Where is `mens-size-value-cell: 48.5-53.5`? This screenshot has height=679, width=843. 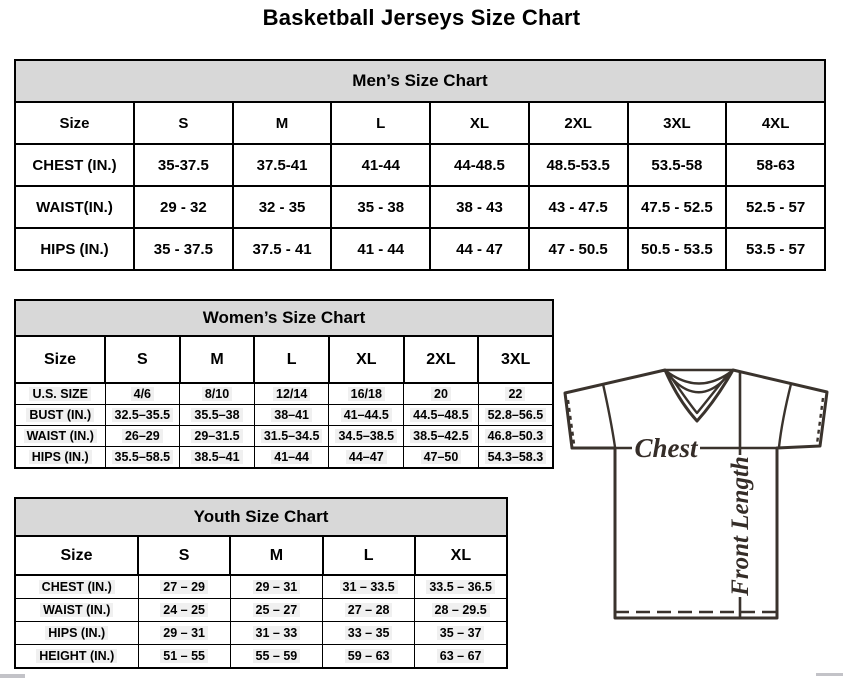 mens-size-value-cell: 48.5-53.5 is located at coordinates (578, 165).